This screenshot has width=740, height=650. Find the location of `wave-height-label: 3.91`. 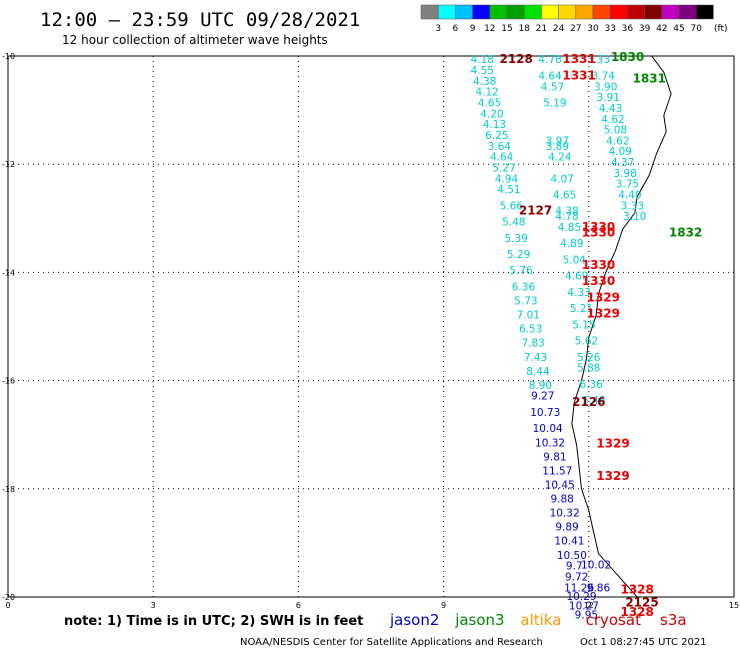

wave-height-label: 3.91 is located at coordinates (607, 98).